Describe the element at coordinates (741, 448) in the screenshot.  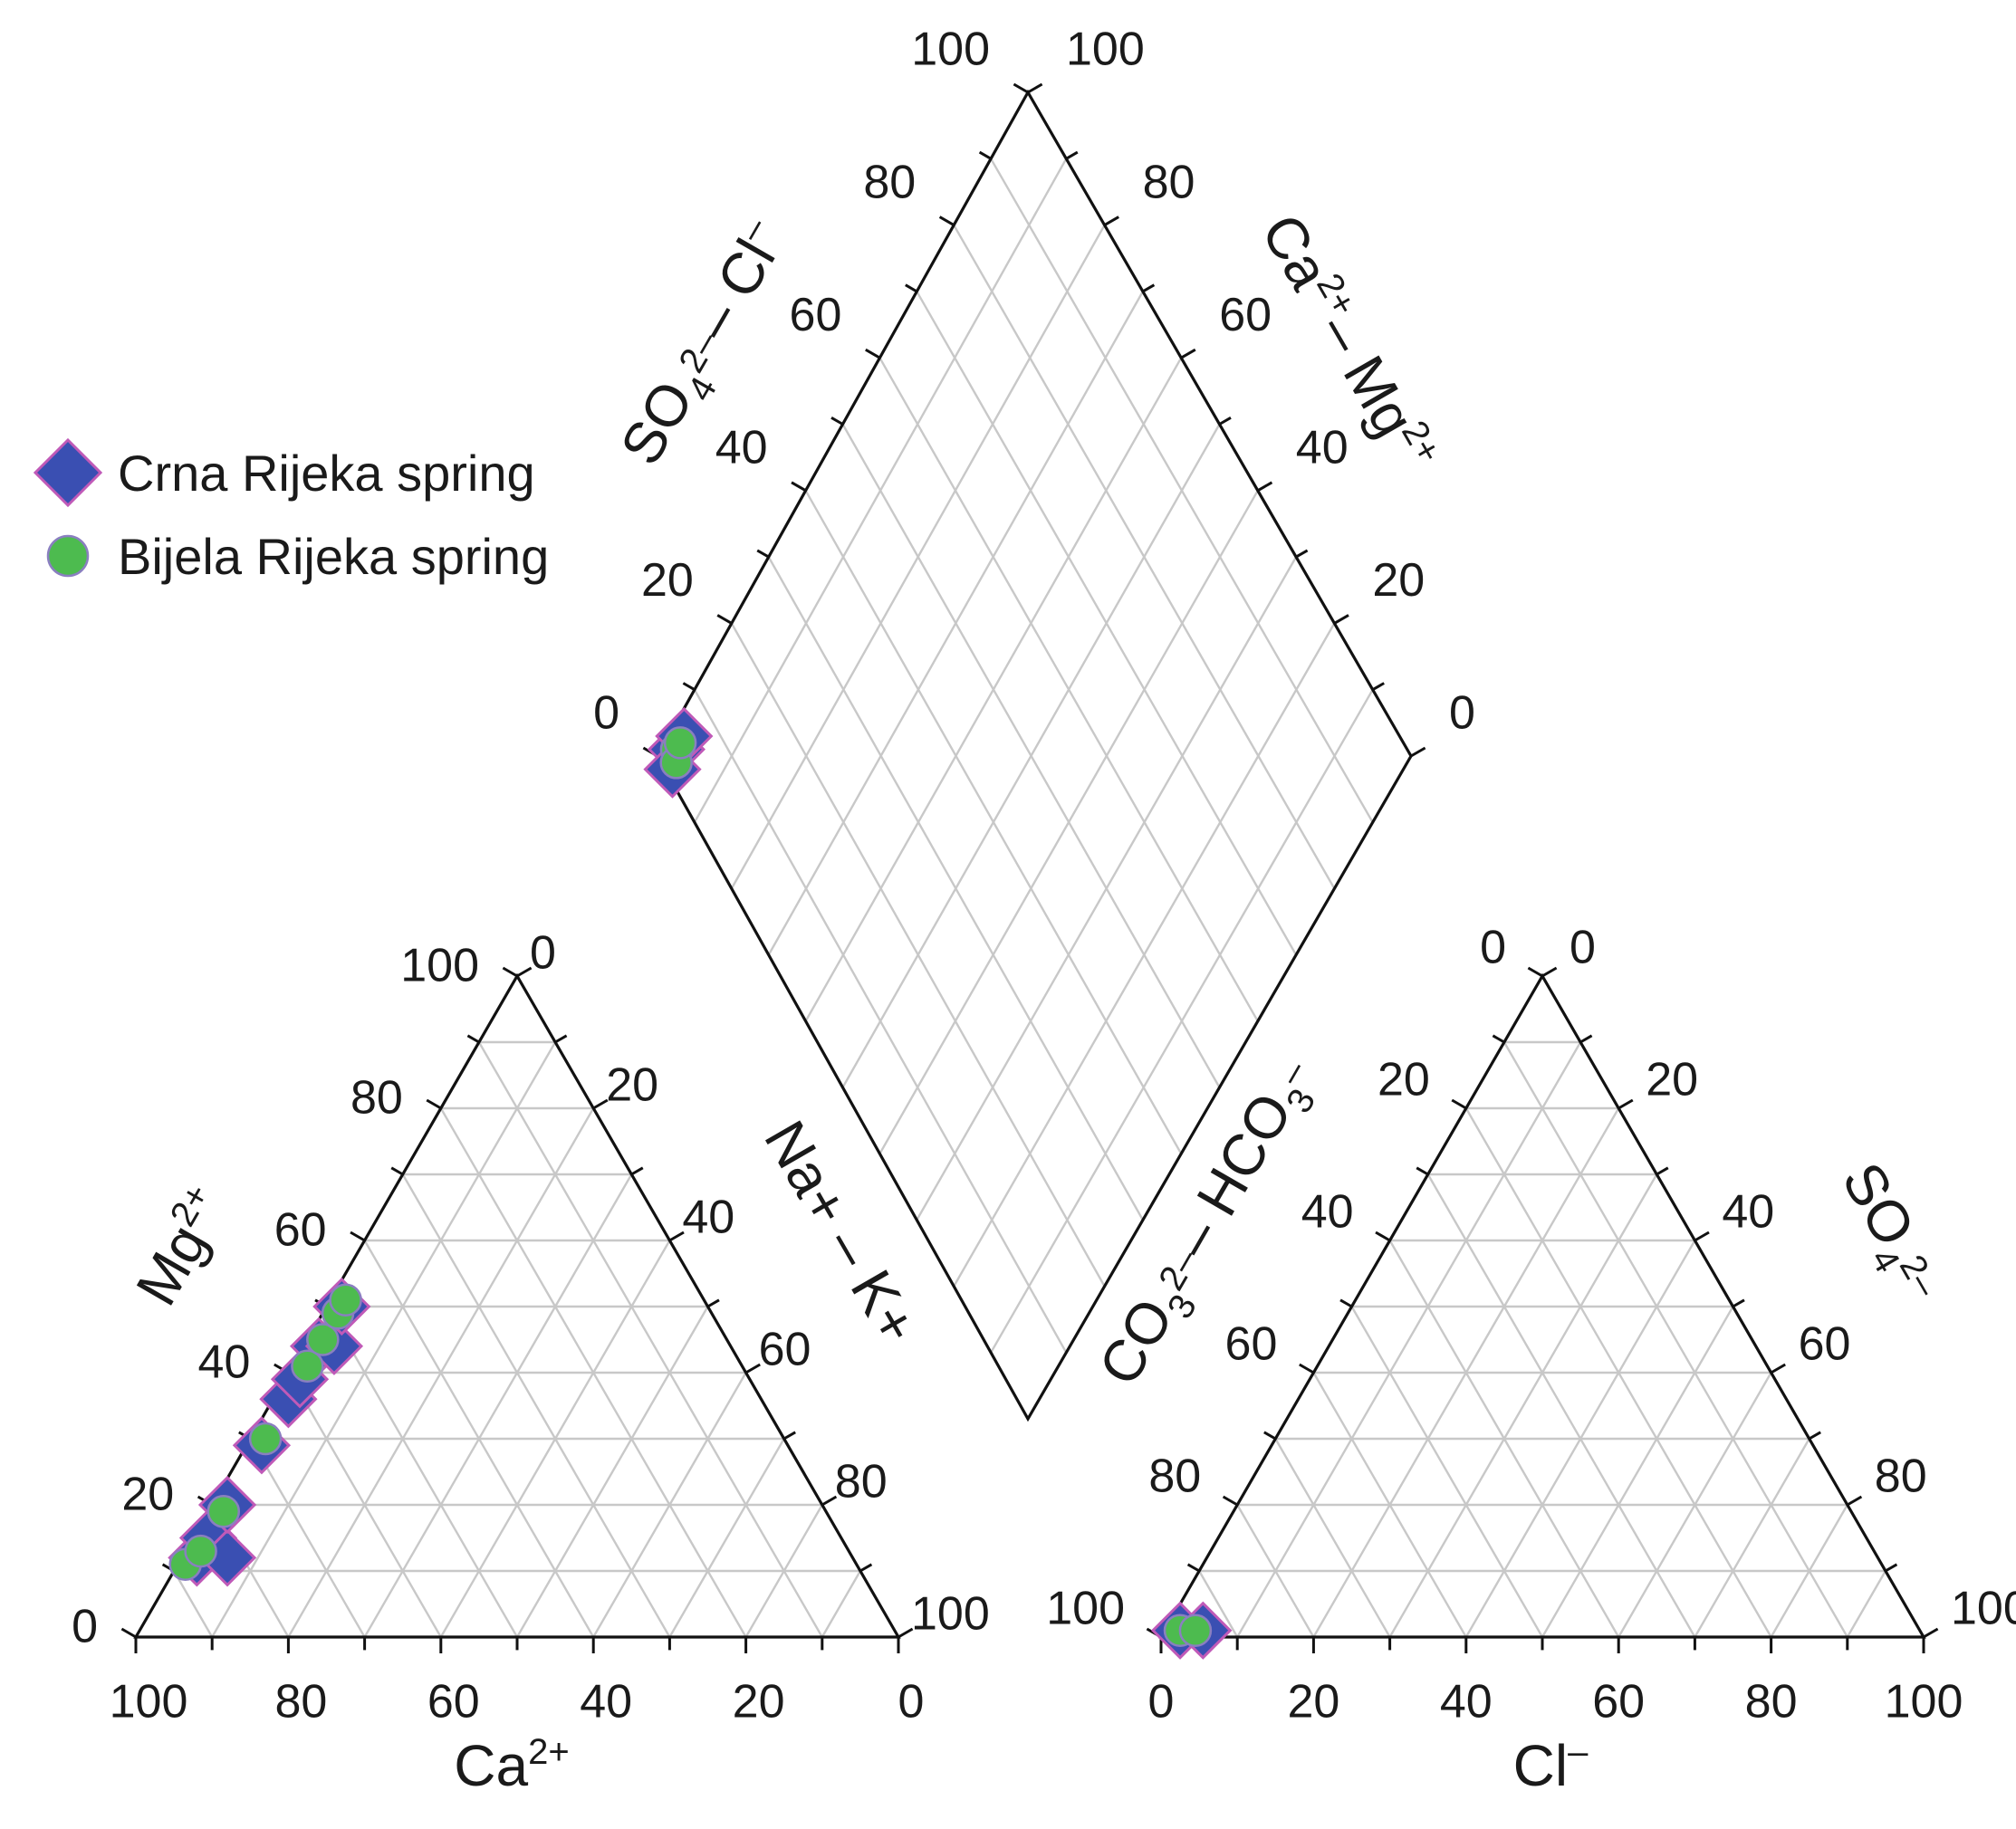
I see `diamond-left-tick-label-2: 40` at that location.